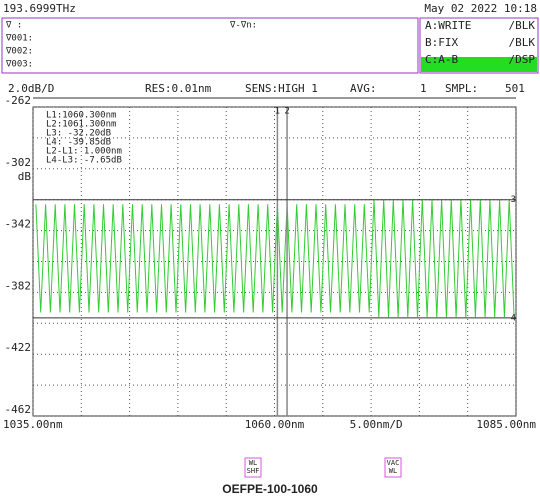  What do you see at coordinates (31, 88) in the screenshot?
I see `setting: 2.0dB/D` at bounding box center [31, 88].